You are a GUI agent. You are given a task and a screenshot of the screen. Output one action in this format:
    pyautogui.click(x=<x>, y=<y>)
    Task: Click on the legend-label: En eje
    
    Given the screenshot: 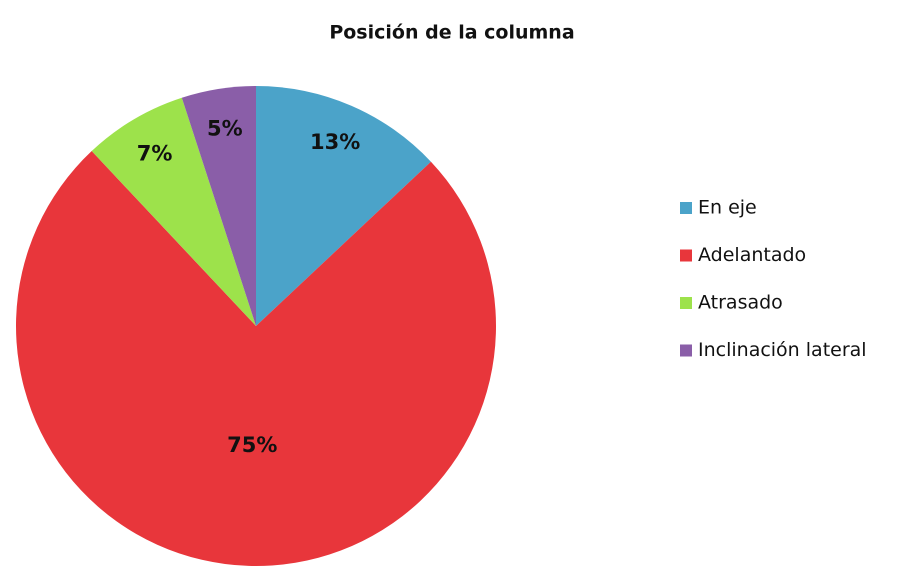 What is the action you would take?
    pyautogui.click(x=727, y=208)
    